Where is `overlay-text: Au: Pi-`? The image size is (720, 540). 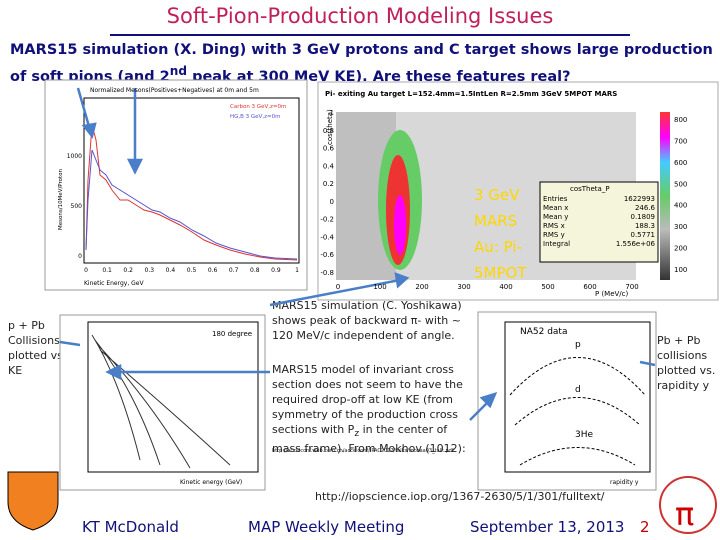
overlay-text: Au: Pi- is located at coordinates (498, 247).